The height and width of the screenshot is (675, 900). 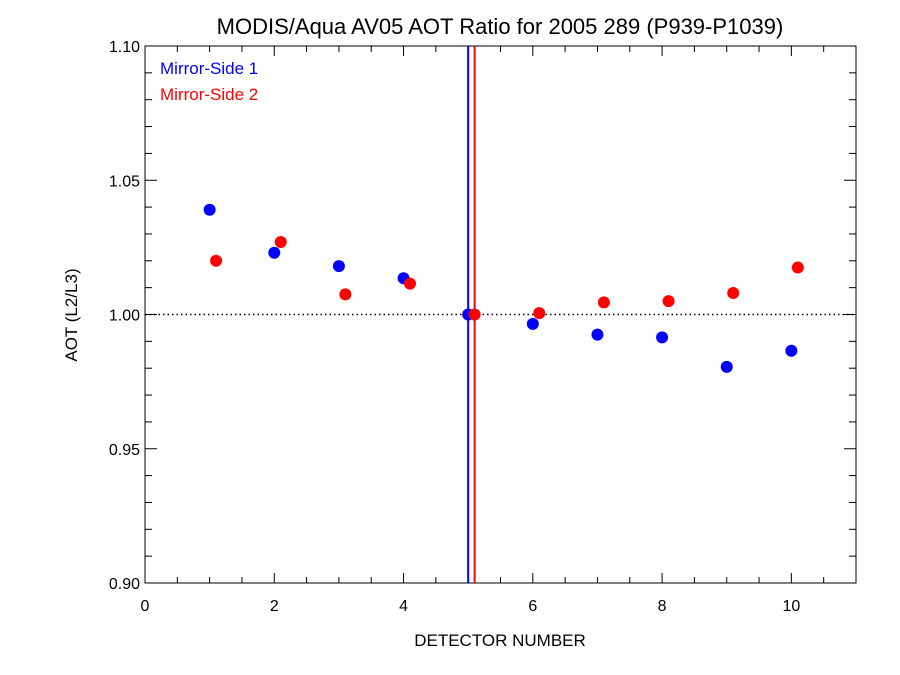 What do you see at coordinates (124, 450) in the screenshot?
I see `y-tick-label: 0.95` at bounding box center [124, 450].